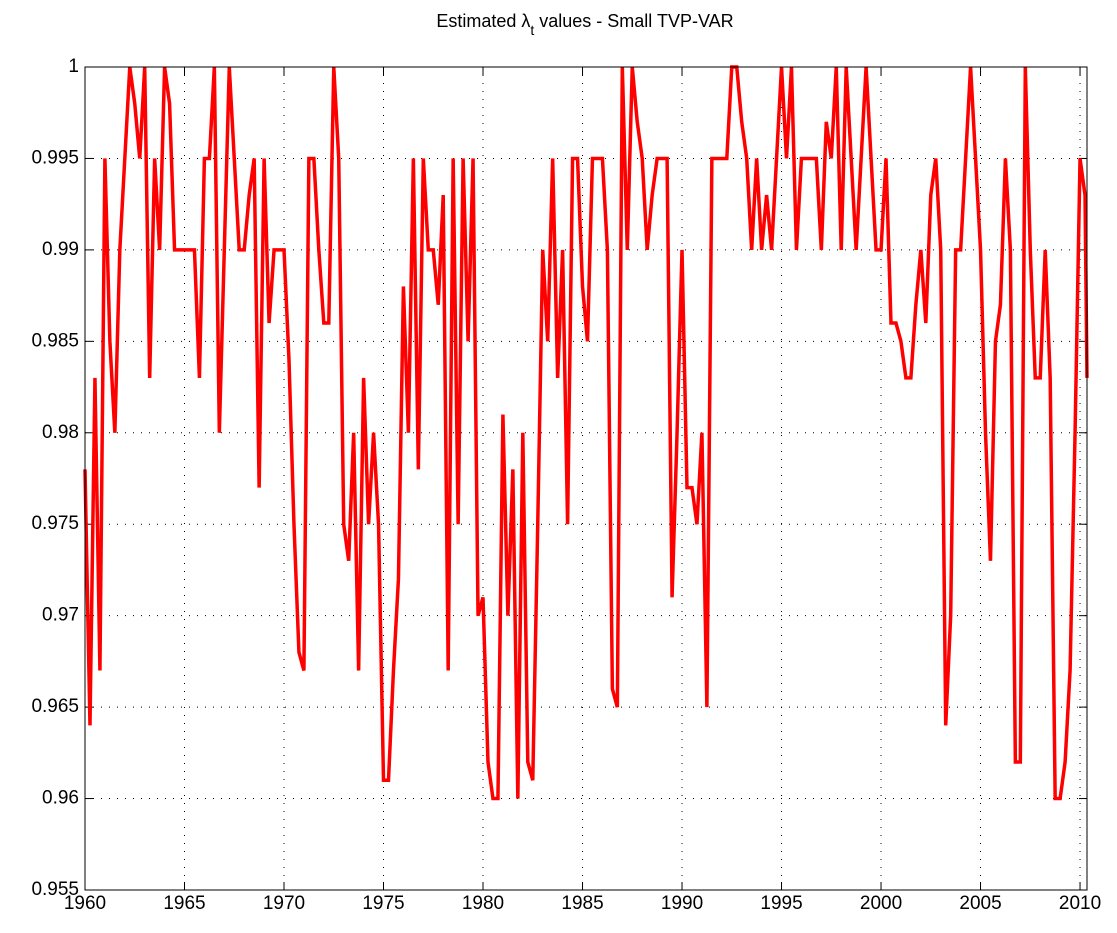  What do you see at coordinates (184, 903) in the screenshot?
I see `x-tick-label: 1965` at bounding box center [184, 903].